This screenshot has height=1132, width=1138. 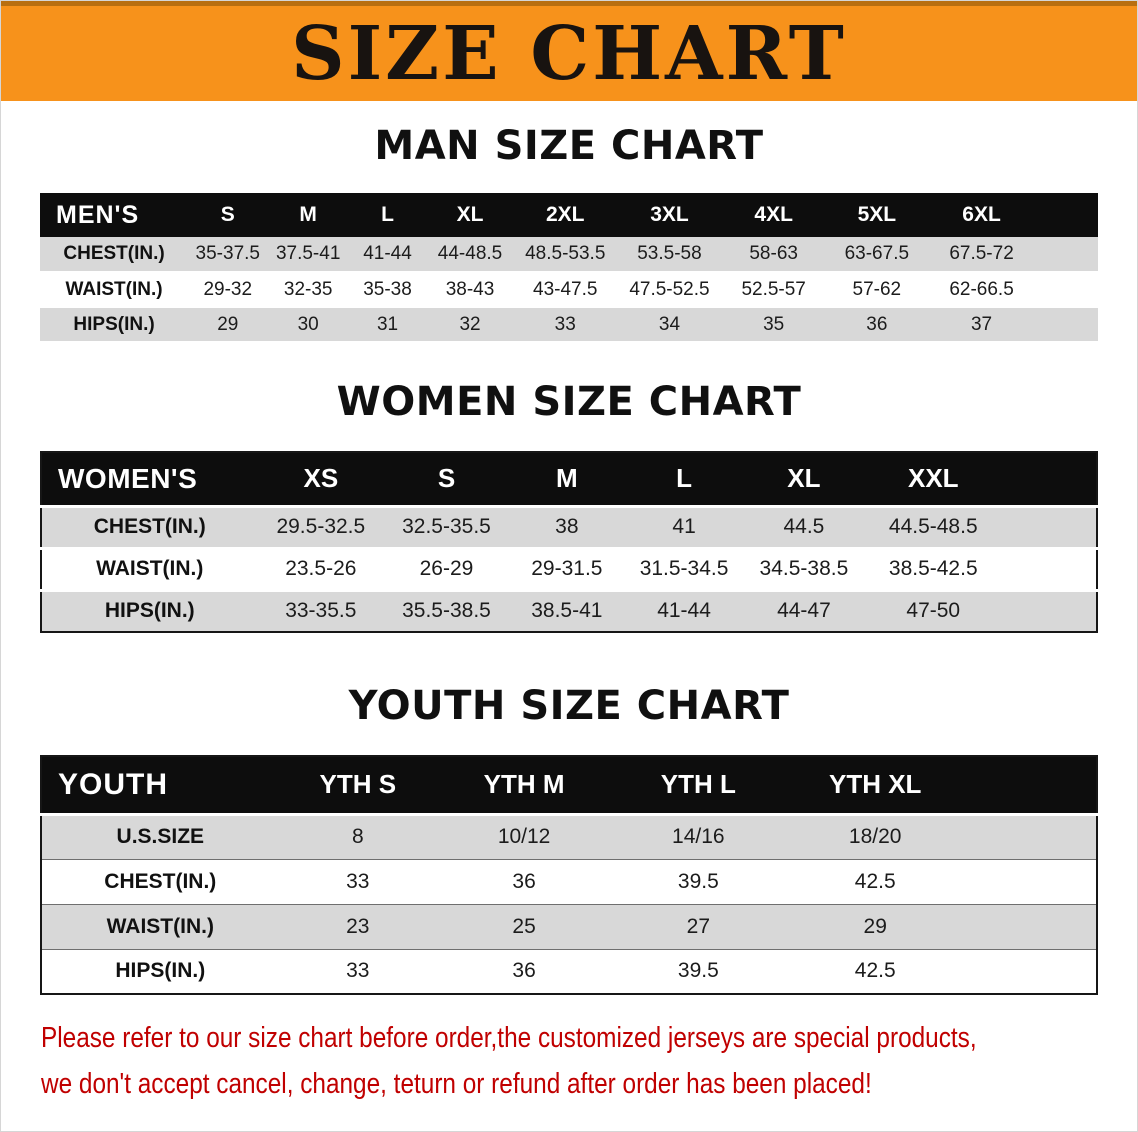 What do you see at coordinates (684, 528) in the screenshot?
I see `measurement-value: 41` at bounding box center [684, 528].